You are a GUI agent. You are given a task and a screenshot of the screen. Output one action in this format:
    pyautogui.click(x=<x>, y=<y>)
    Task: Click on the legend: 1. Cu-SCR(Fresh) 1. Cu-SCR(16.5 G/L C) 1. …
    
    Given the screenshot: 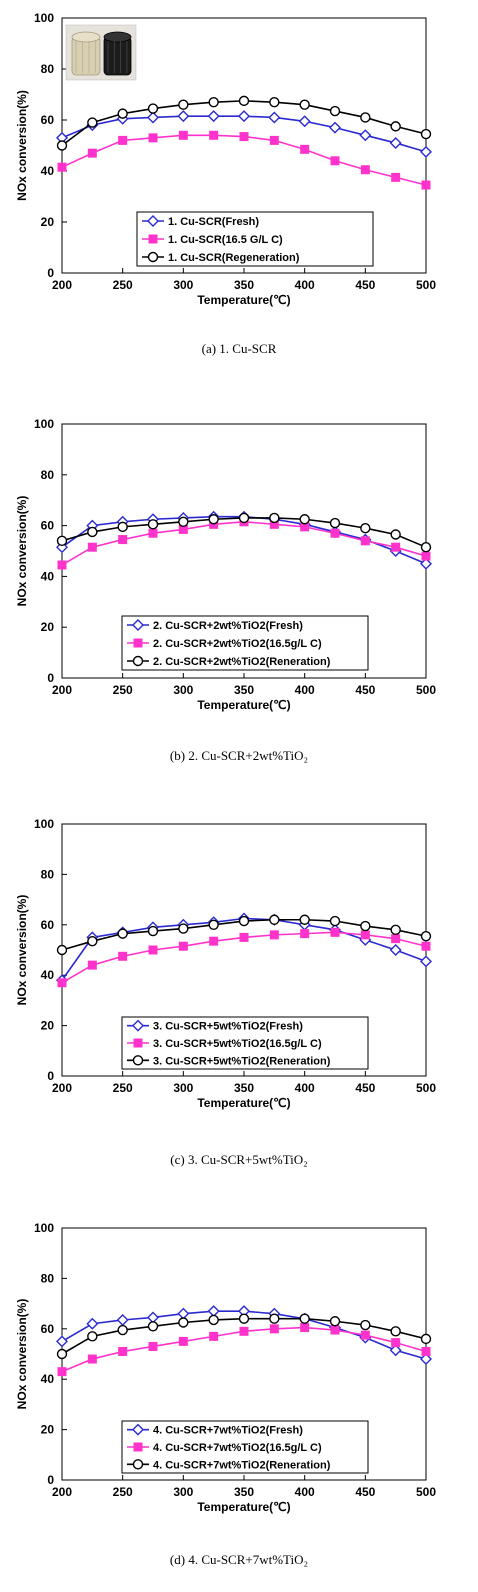 What is the action you would take?
    pyautogui.click(x=255, y=239)
    